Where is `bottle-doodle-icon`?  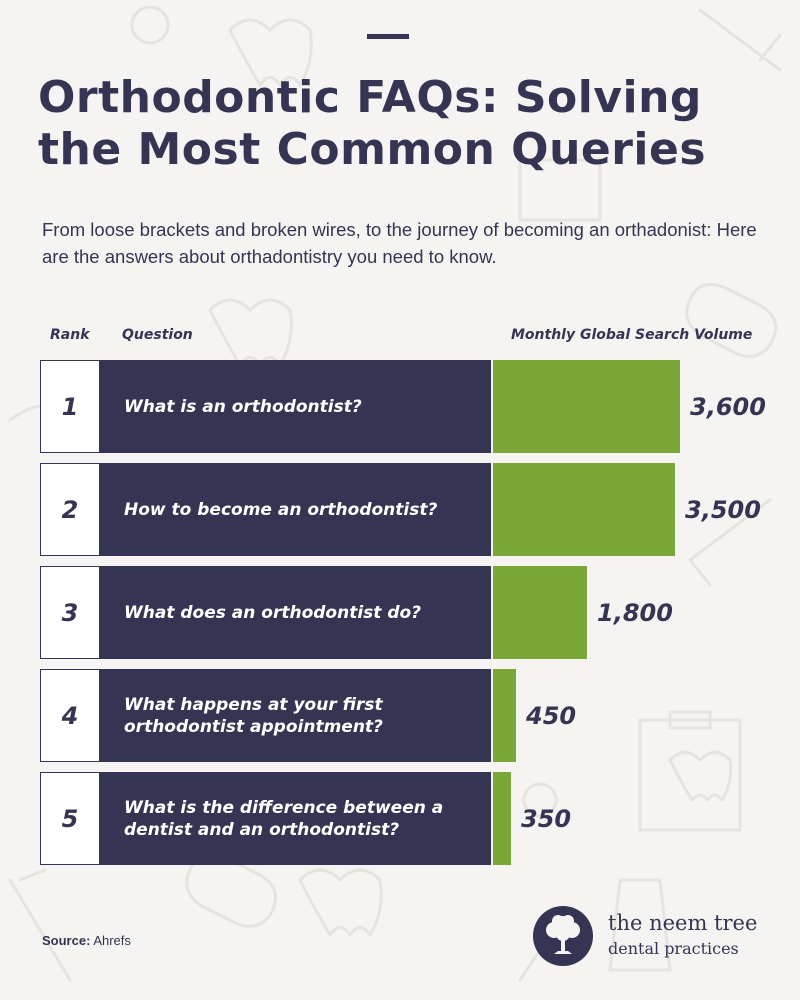
bottle-doodle-icon is located at coordinates (640, 925).